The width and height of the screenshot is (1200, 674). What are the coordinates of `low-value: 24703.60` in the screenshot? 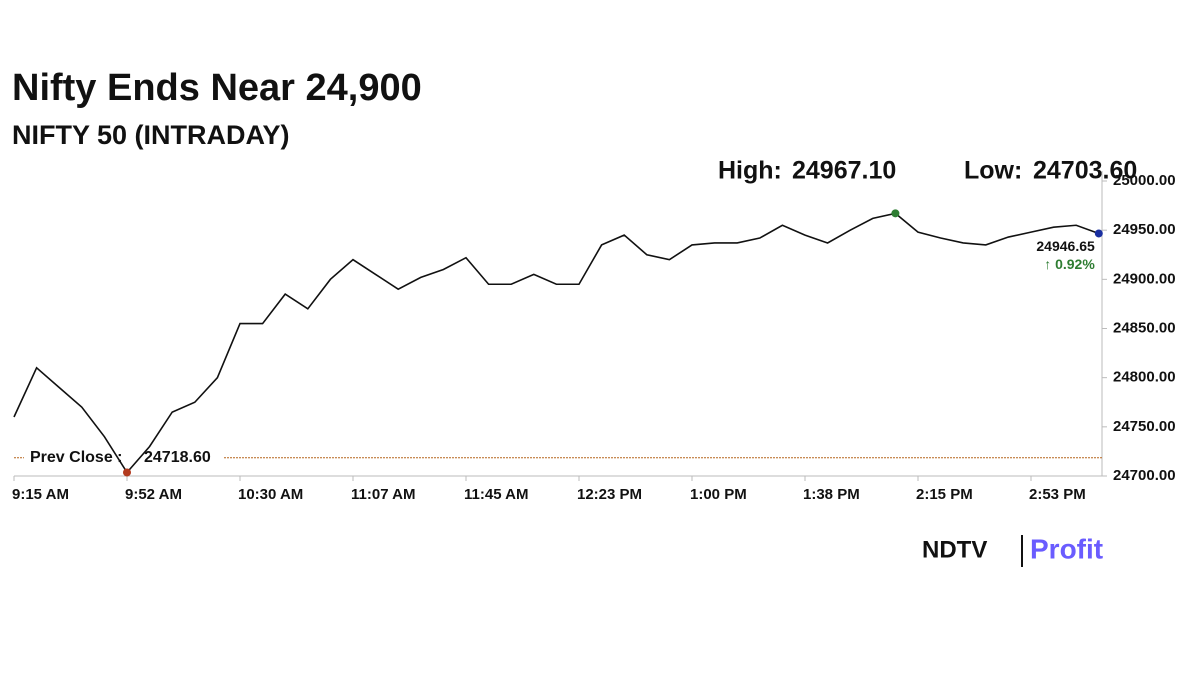 It's located at (1085, 171).